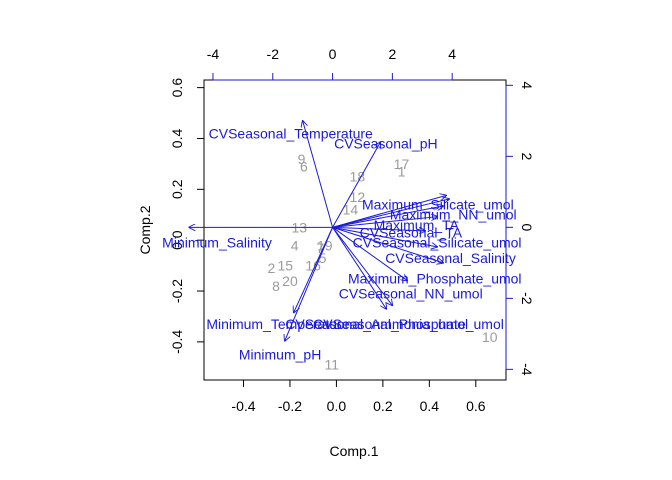 The image size is (672, 480). I want to click on x-tick-label: -0.2, so click(290, 406).